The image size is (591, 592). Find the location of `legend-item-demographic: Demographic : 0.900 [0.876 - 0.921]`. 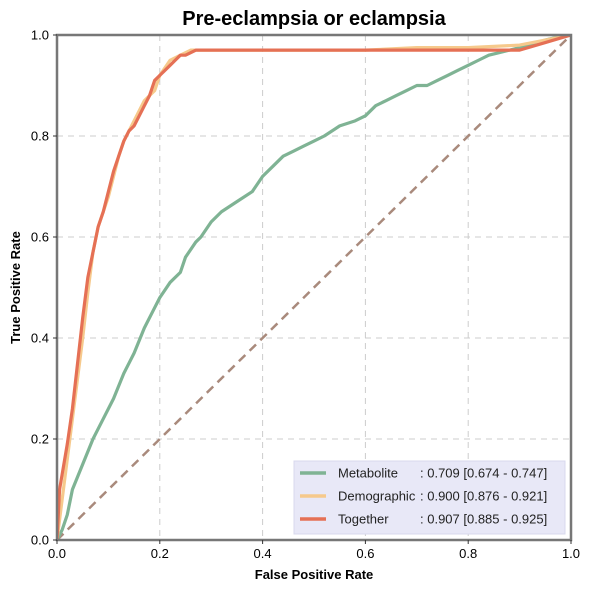

legend-item-demographic: Demographic : 0.900 [0.876 - 0.921] is located at coordinates (423, 496).